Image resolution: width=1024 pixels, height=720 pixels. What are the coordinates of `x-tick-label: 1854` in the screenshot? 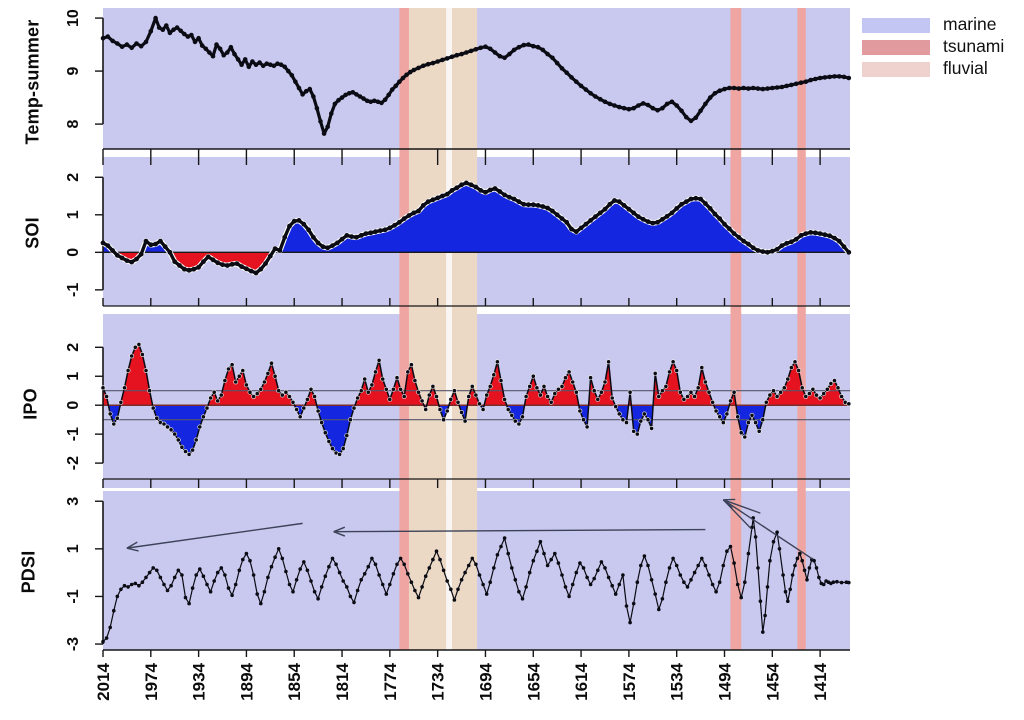 It's located at (294, 681).